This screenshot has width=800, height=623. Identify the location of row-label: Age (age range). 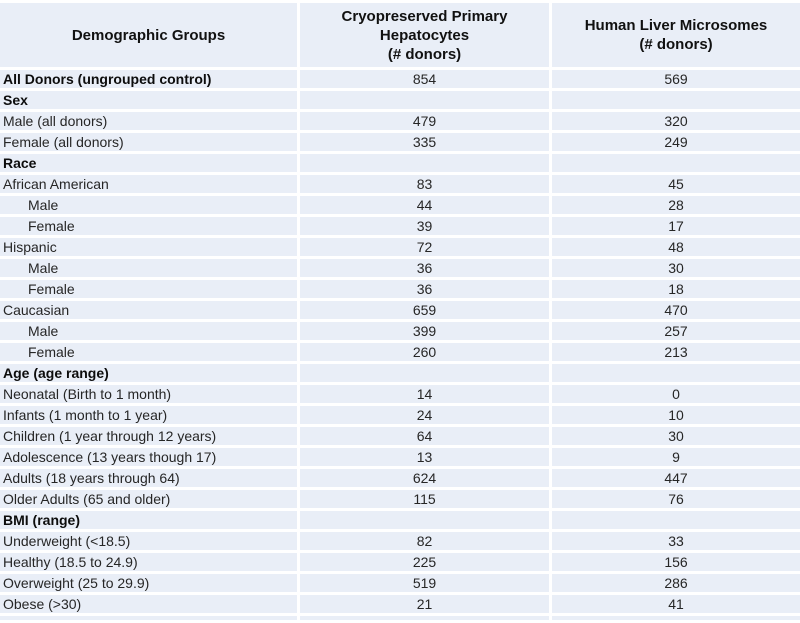
(148, 373).